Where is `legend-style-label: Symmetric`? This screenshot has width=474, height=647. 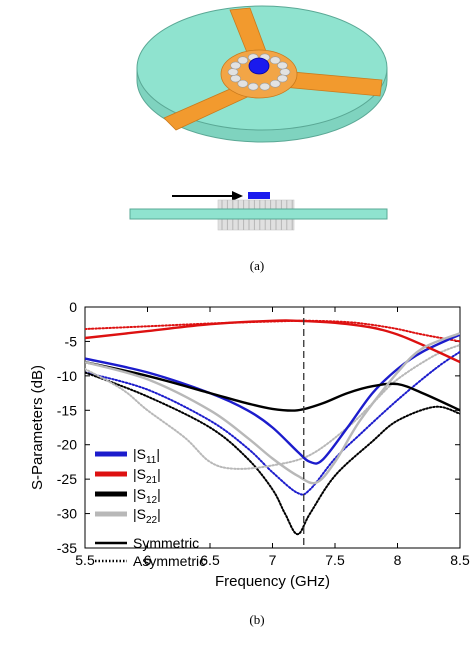
legend-style-label: Symmetric is located at coordinates (166, 543).